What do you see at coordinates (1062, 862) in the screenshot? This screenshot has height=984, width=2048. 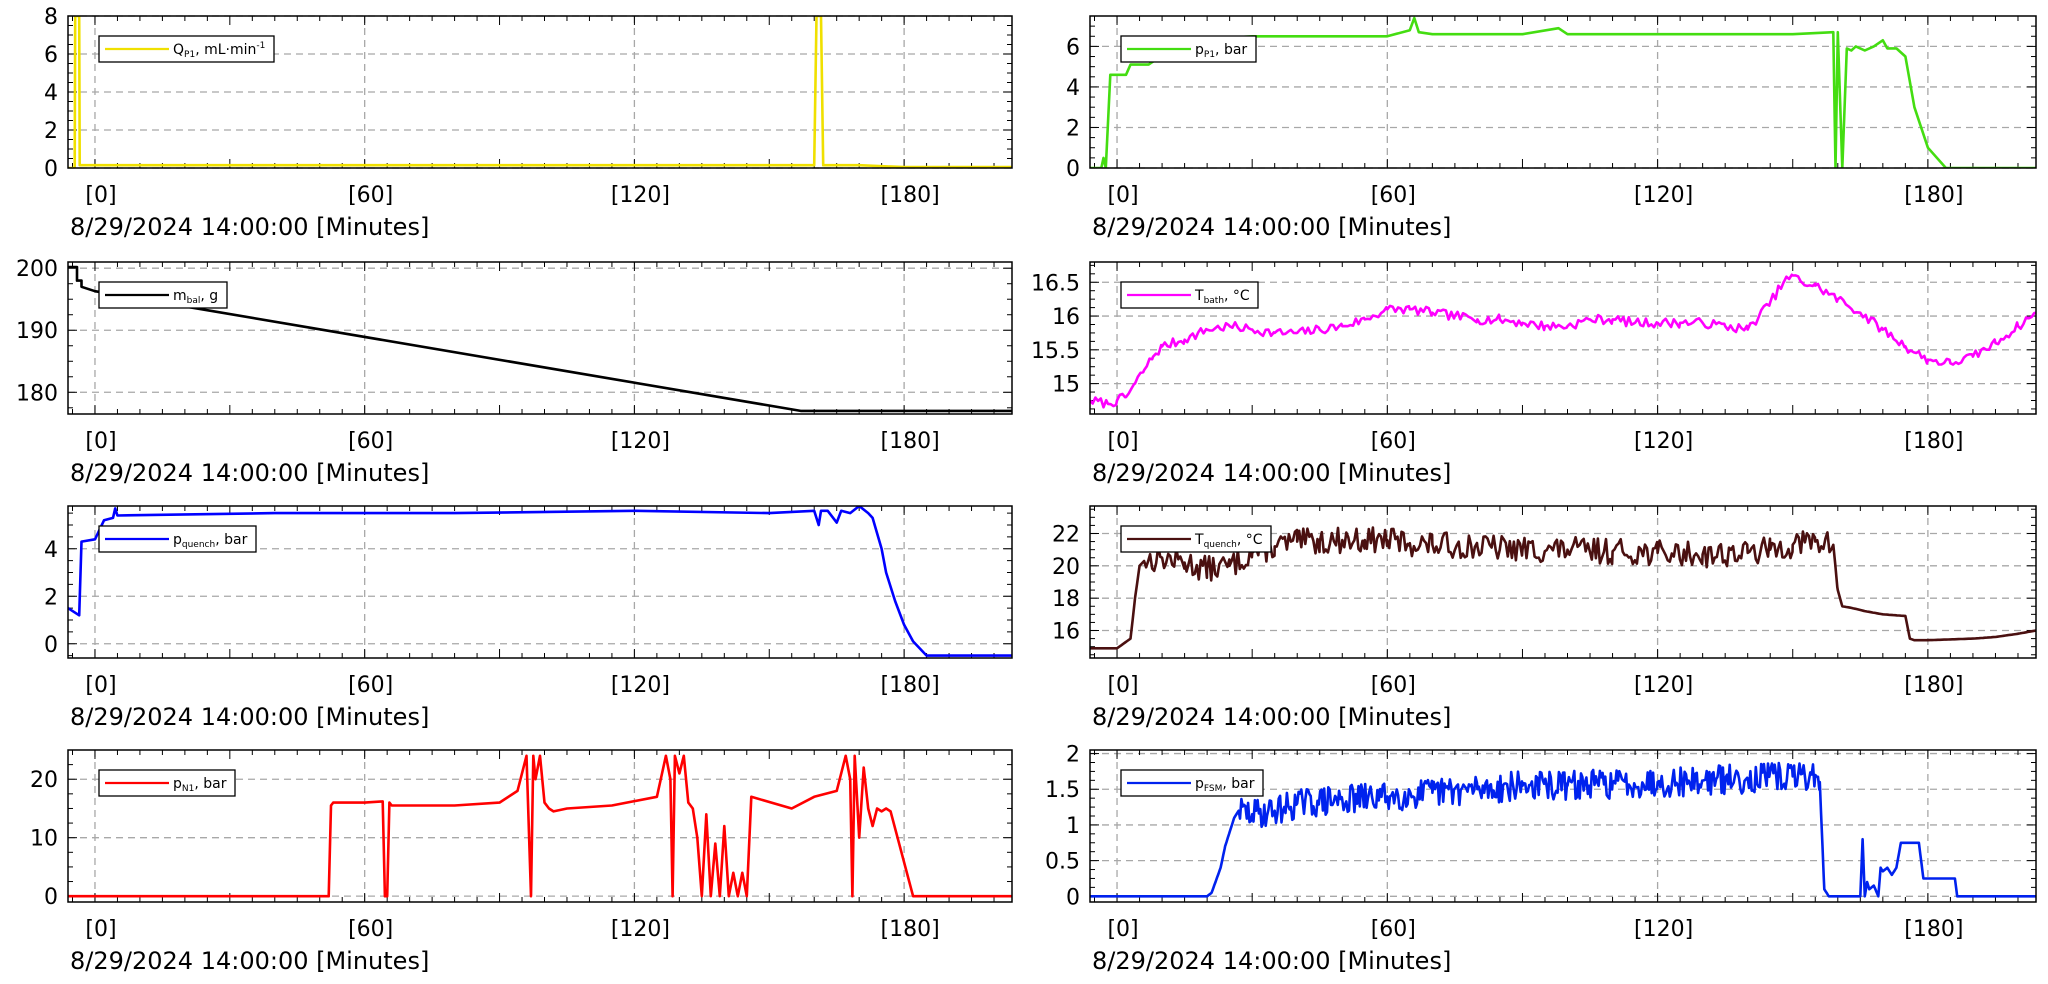 I see `y-tick-label: 0.5` at bounding box center [1062, 862].